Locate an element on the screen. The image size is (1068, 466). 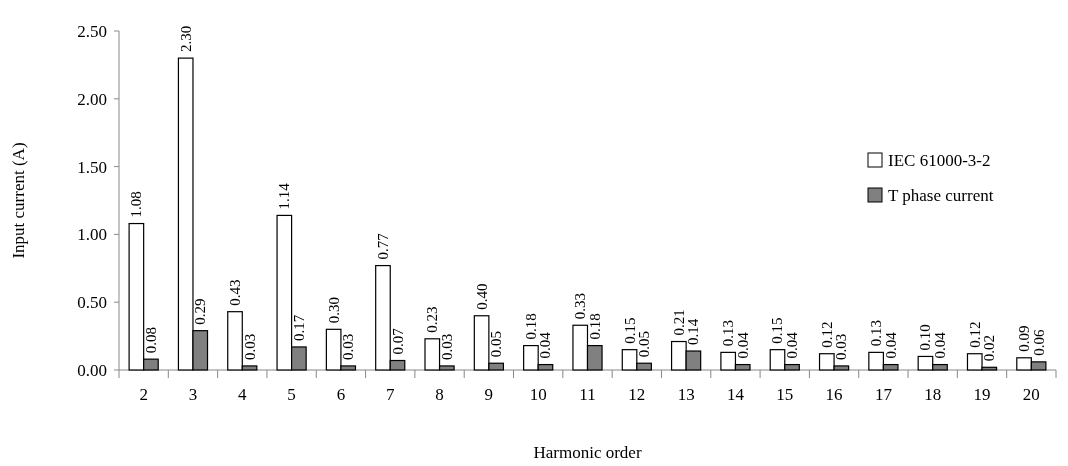
x-tick-label: 2 is located at coordinates (143, 394).